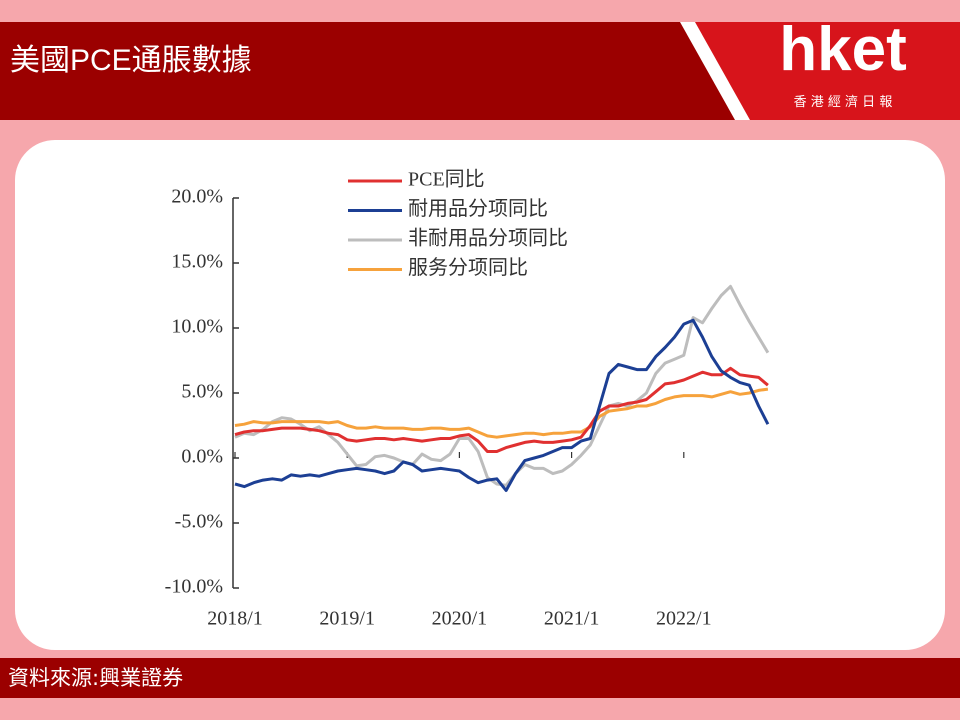 This screenshot has width=960, height=720. Describe the element at coordinates (197, 197) in the screenshot. I see `y-tick-label: 20.0%` at that location.